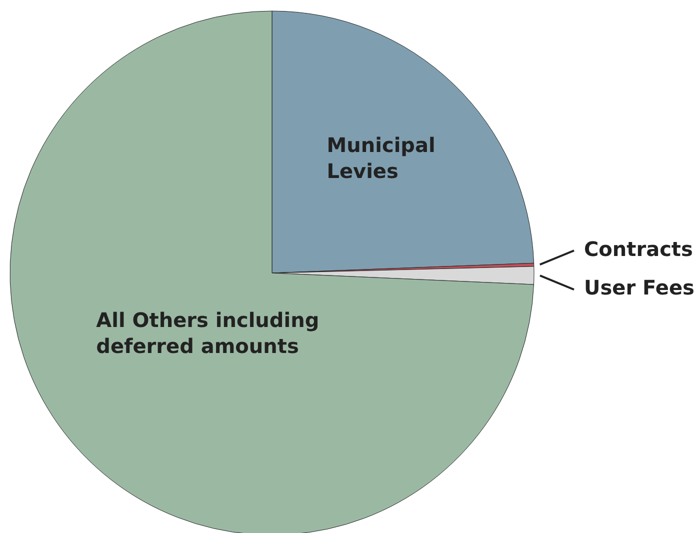 Image resolution: width=699 pixels, height=533 pixels. Describe the element at coordinates (638, 248) in the screenshot. I see `slice-label: Contracts` at that location.